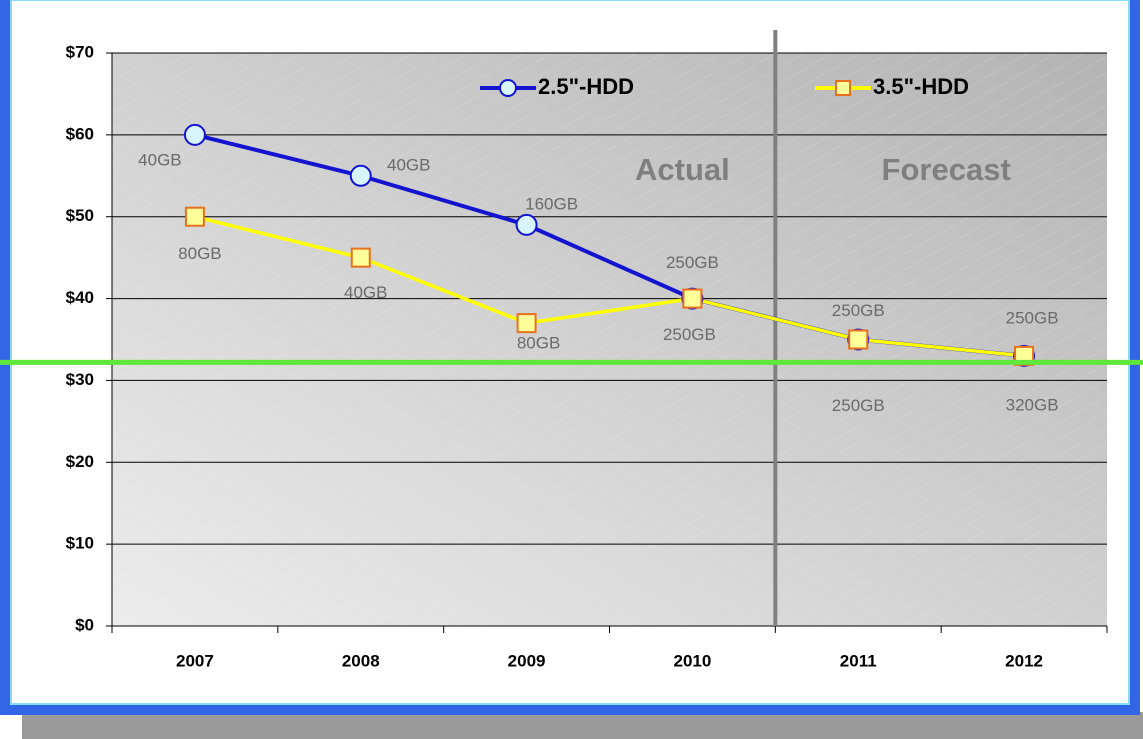 This screenshot has width=1143, height=739. I want to click on y-tick-label: $60, so click(80, 133).